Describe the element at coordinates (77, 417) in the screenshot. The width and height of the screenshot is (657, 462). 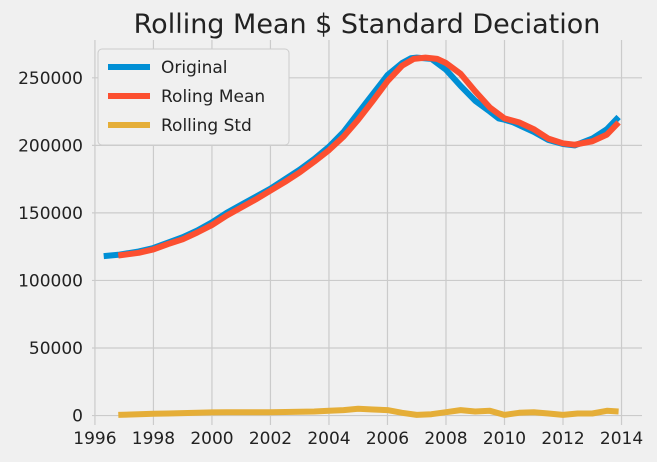
I see `y-tick-label: 0` at that location.